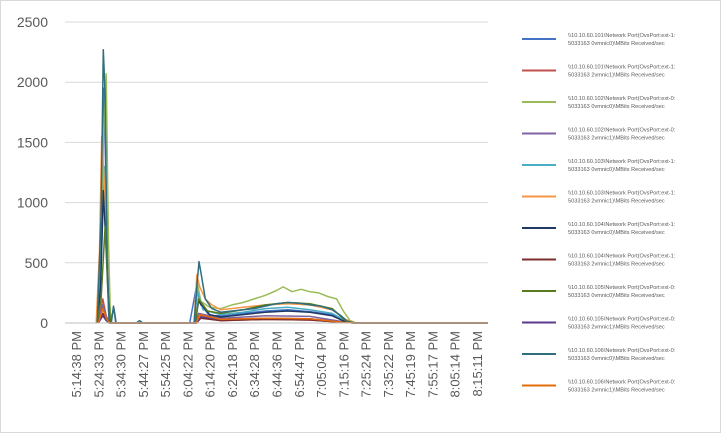 Image resolution: width=721 pixels, height=433 pixels. What do you see at coordinates (343, 364) in the screenshot?
I see `x-tick-label: 7:15:16 PM` at bounding box center [343, 364].